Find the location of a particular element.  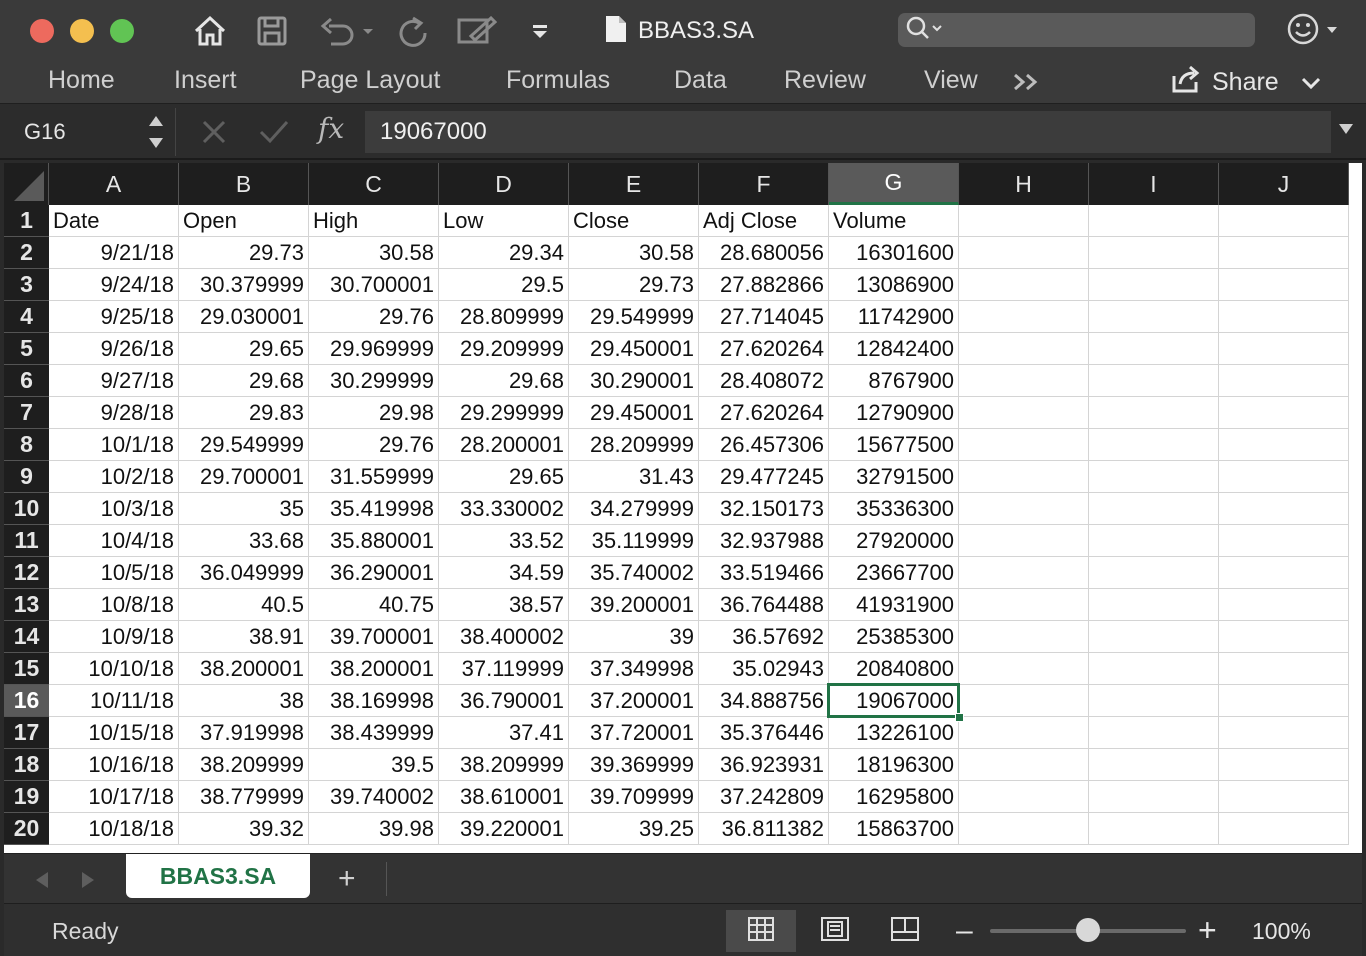

cell-d18: 38.209999 is located at coordinates (504, 765).